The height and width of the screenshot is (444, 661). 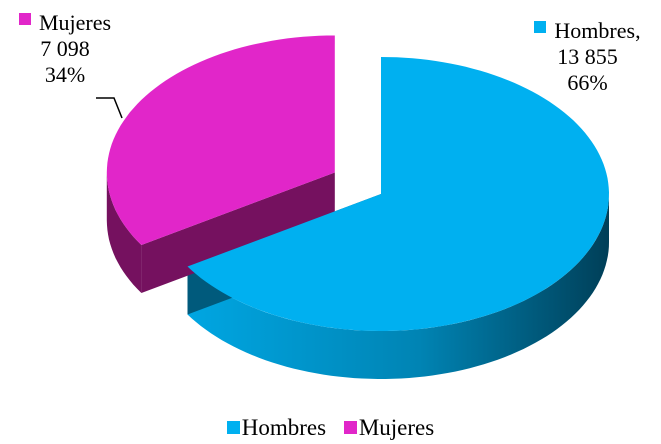 I want to click on hombres-label-percent: 66%, so click(x=587, y=82).